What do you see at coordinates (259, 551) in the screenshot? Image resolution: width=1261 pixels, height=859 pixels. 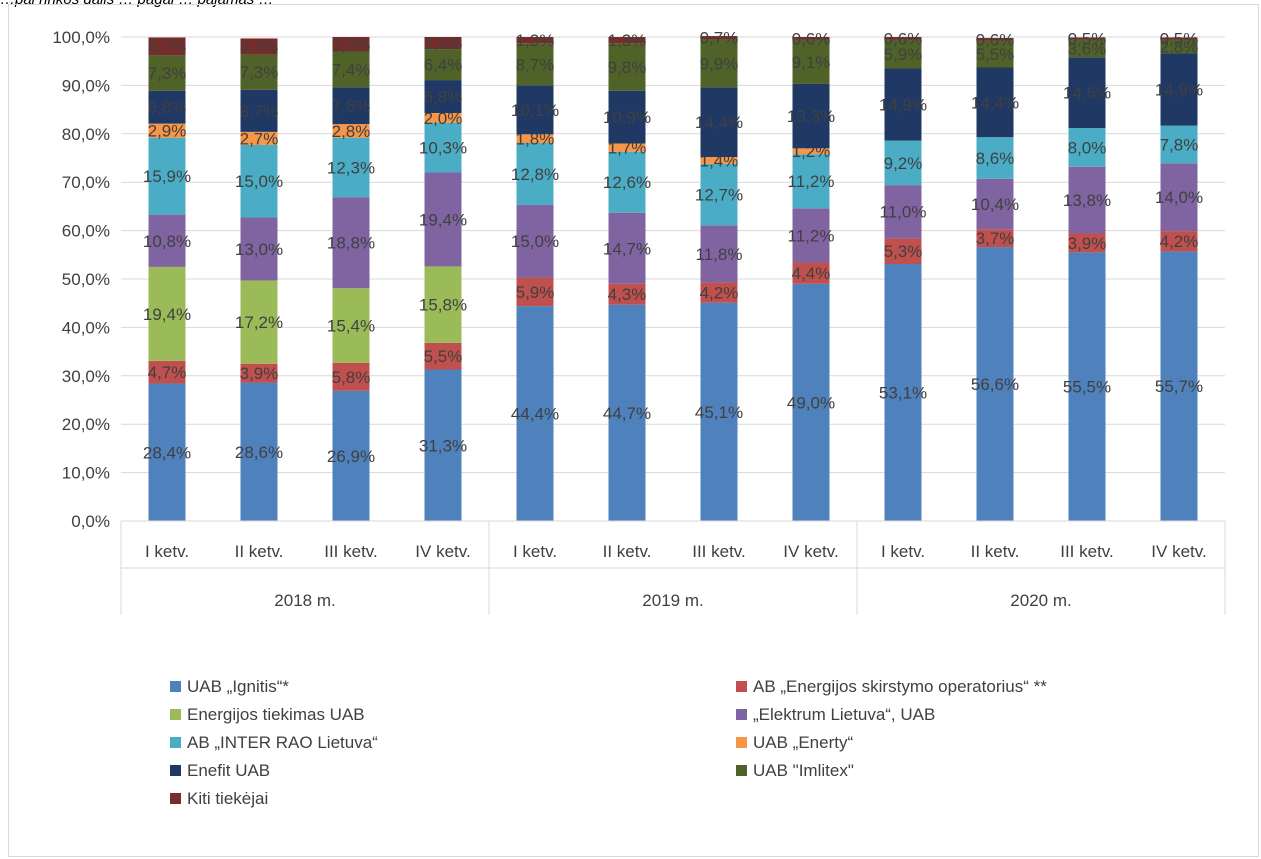 I see `x-tick-label: II ketv.` at bounding box center [259, 551].